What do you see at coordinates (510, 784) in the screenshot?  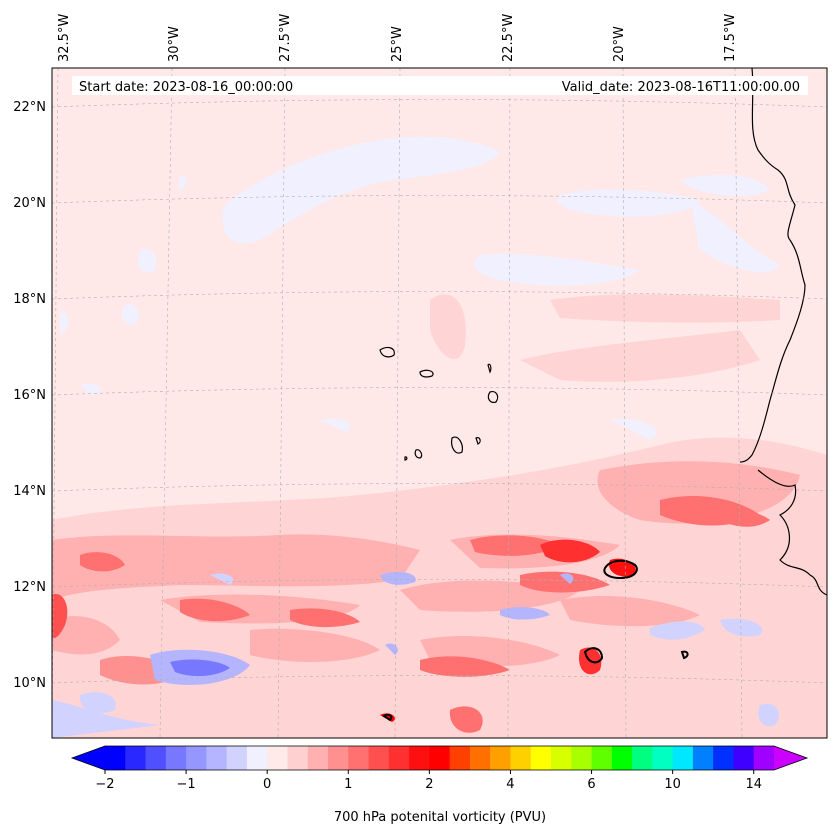 I see `colorbar-tick-label: 4` at bounding box center [510, 784].